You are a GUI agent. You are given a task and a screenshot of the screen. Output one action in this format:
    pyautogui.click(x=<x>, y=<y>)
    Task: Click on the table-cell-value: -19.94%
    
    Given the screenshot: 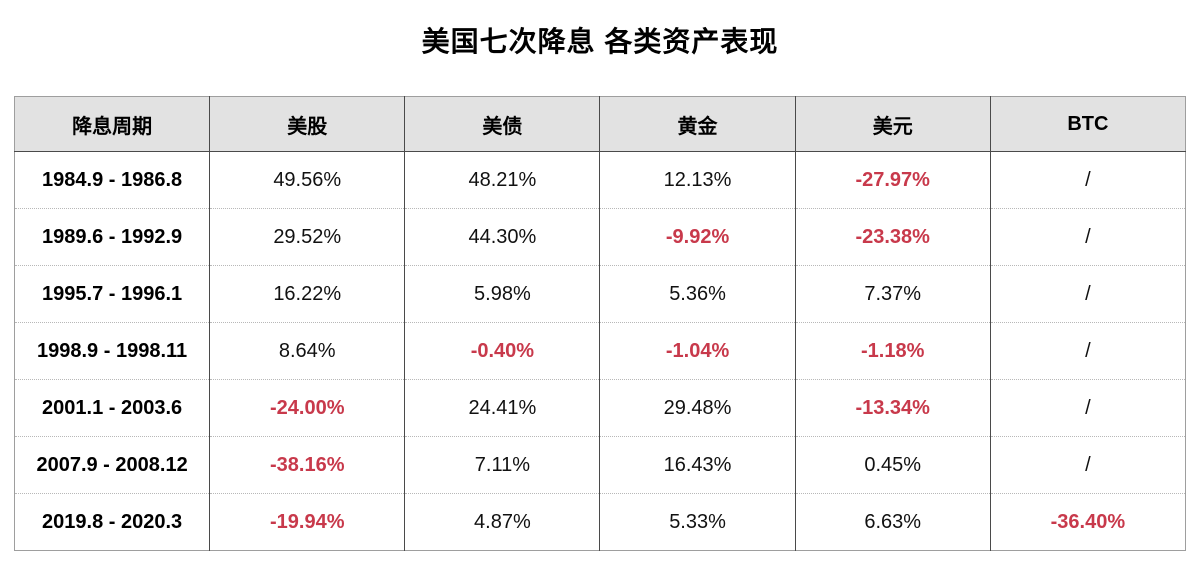 What is the action you would take?
    pyautogui.click(x=307, y=522)
    